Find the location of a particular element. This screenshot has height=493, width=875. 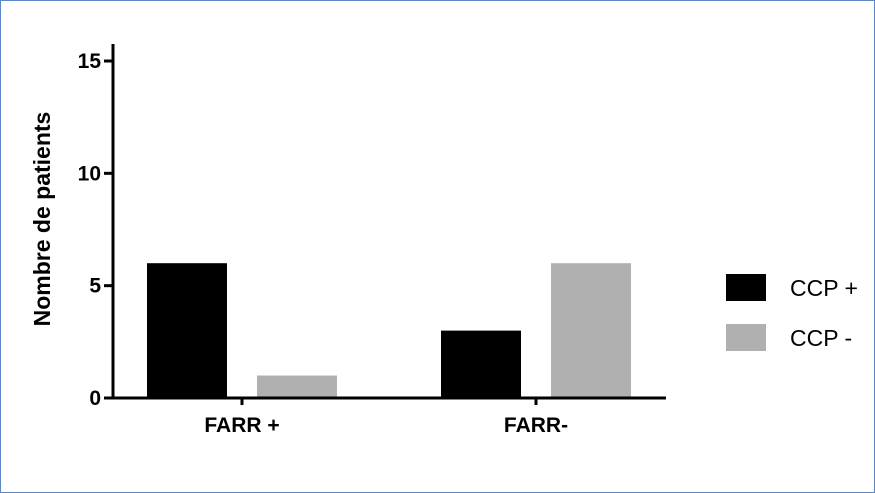

x-tick-labels-layer: FARR + FARR- is located at coordinates (386, 425).